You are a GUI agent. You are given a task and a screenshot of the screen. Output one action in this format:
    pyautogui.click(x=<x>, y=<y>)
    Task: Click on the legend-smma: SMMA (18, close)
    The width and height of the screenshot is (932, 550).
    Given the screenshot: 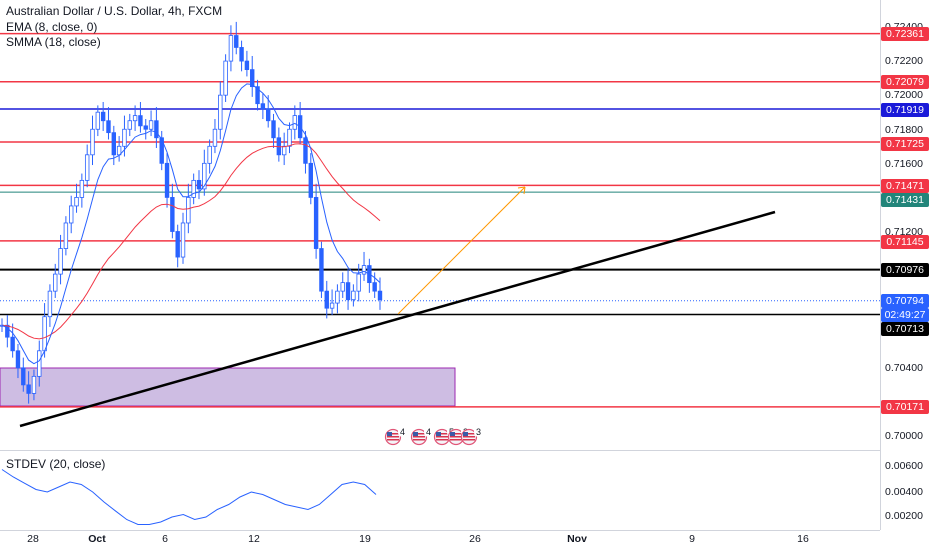 What is the action you would take?
    pyautogui.click(x=53, y=42)
    